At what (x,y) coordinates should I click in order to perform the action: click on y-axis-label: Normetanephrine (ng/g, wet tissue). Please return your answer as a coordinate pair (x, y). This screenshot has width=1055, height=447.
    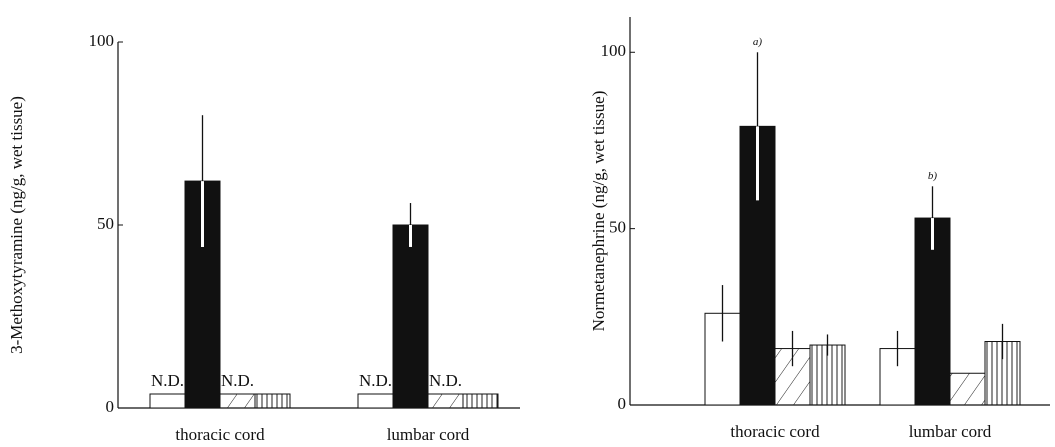
    Looking at the image, I should click on (598, 211).